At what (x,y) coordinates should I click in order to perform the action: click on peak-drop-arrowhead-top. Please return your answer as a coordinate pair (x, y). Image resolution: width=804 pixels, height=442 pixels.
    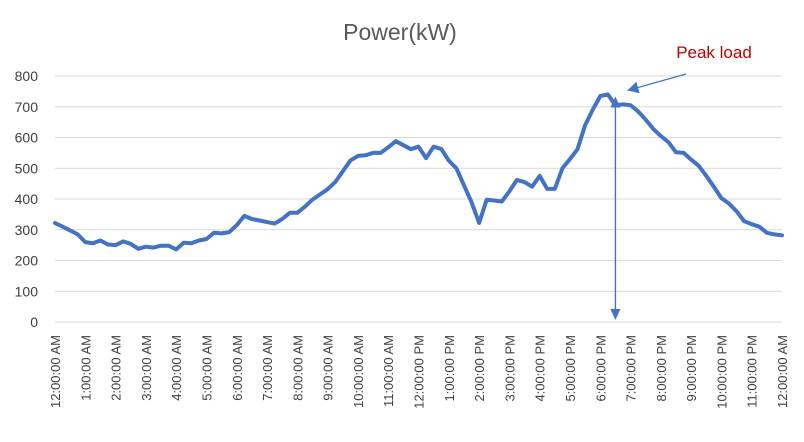
    Looking at the image, I should click on (615, 102).